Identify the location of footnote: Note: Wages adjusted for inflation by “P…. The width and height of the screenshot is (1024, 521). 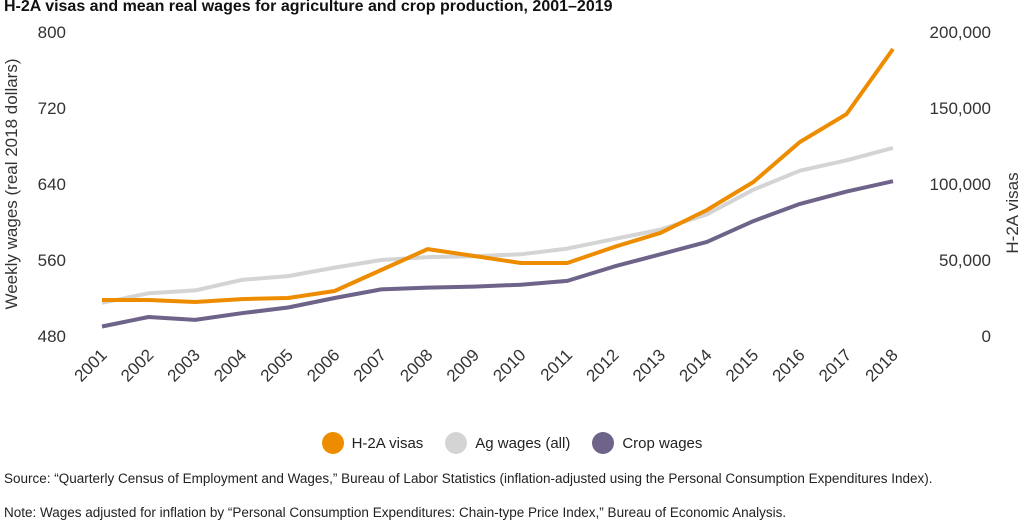
(504, 512).